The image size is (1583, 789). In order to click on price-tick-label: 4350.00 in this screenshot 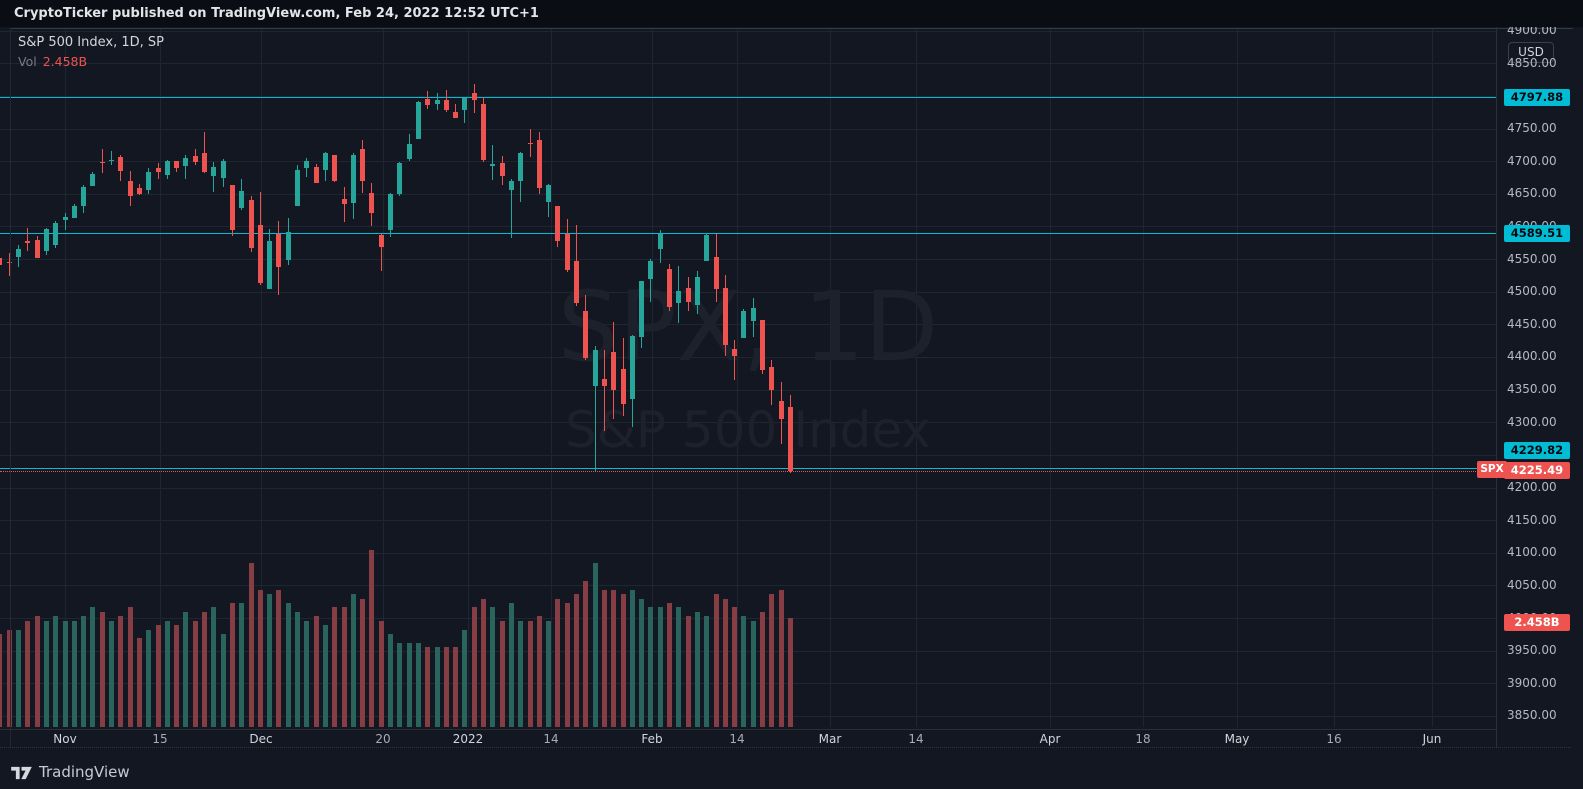, I will do `click(1532, 389)`.